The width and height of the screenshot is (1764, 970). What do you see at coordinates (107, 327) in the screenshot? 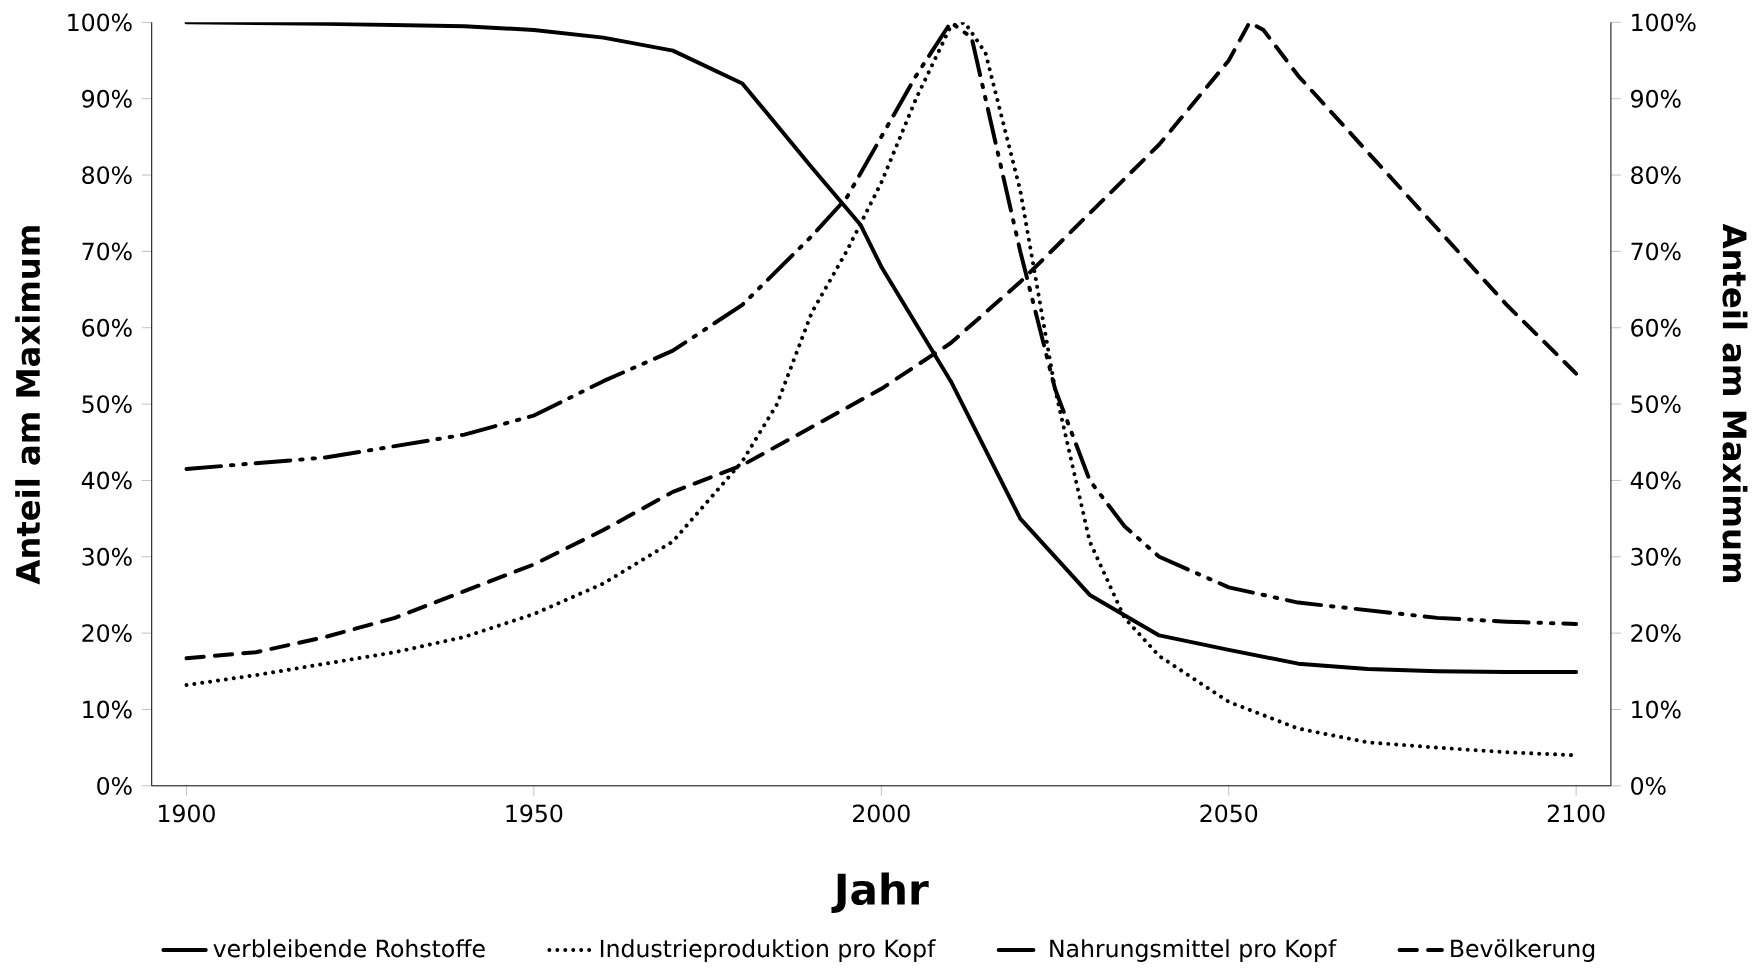
I see `y-tick-label: 60%` at bounding box center [107, 327].